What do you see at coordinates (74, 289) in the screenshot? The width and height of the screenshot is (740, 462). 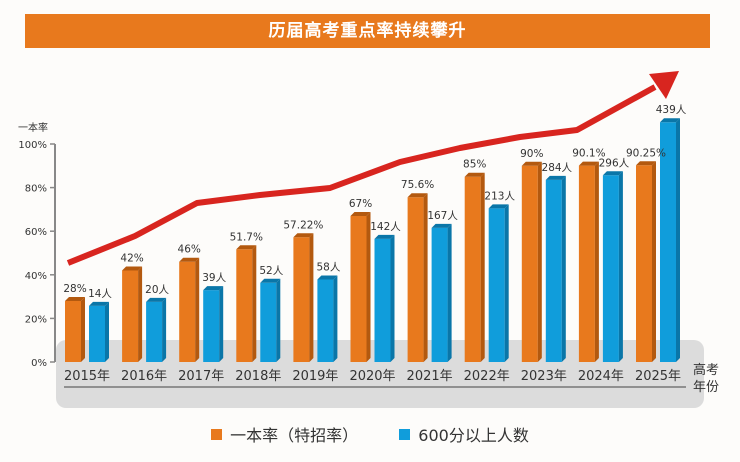 I see `data-label-rate: 28%` at bounding box center [74, 289].